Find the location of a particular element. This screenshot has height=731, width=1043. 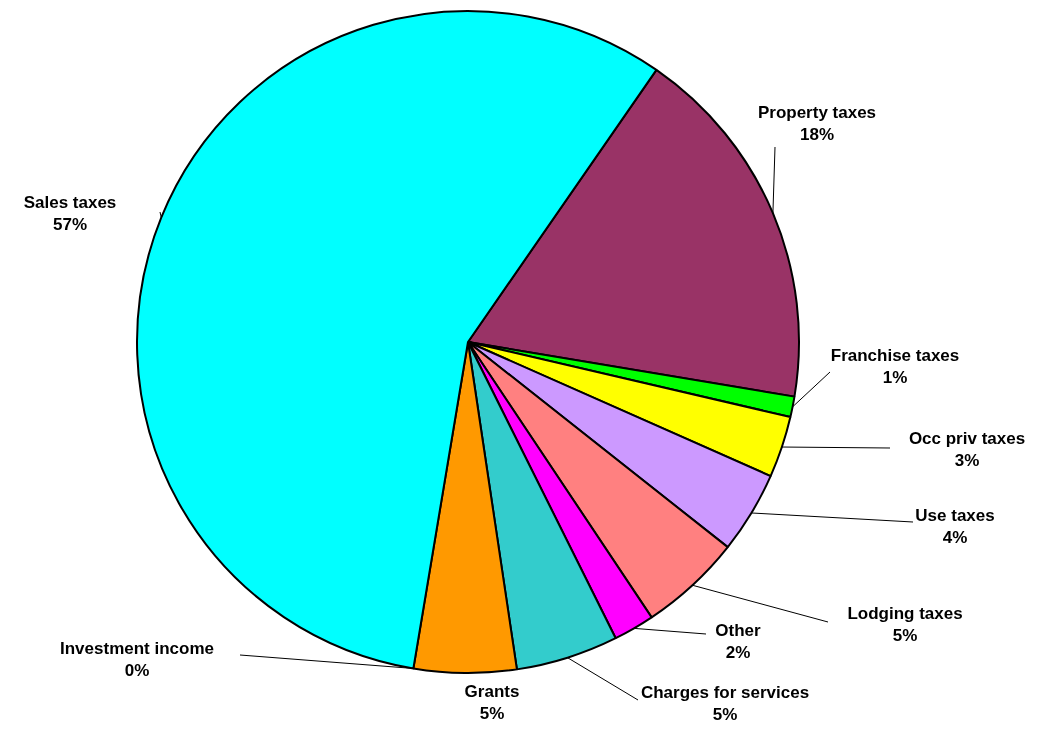

slice-label: Property taxes is located at coordinates (817, 112).